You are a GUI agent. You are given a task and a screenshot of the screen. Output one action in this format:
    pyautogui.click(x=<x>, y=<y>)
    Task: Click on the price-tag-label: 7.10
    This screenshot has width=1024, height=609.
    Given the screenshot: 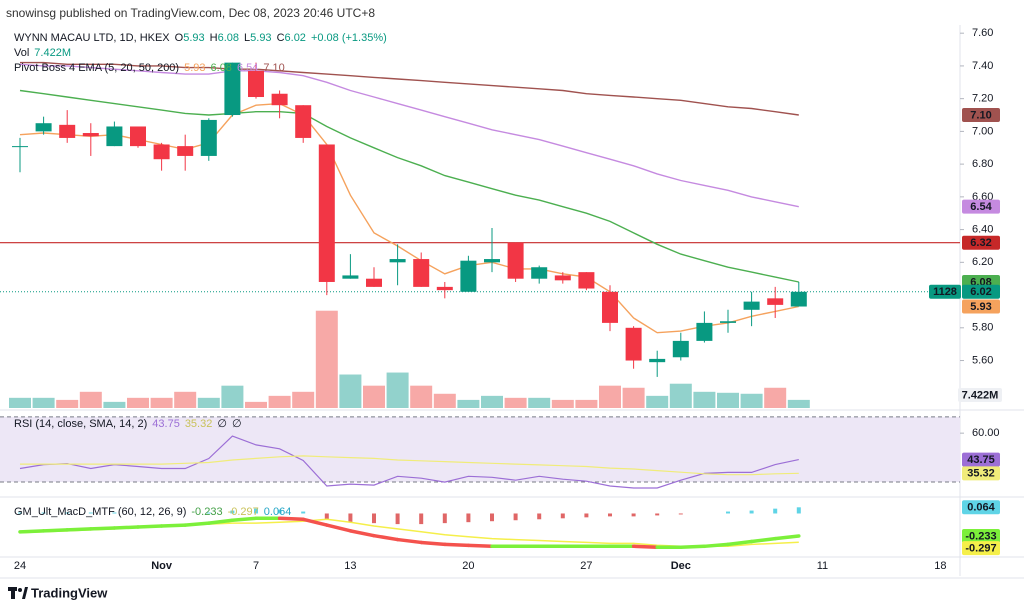 What is the action you would take?
    pyautogui.click(x=980, y=115)
    